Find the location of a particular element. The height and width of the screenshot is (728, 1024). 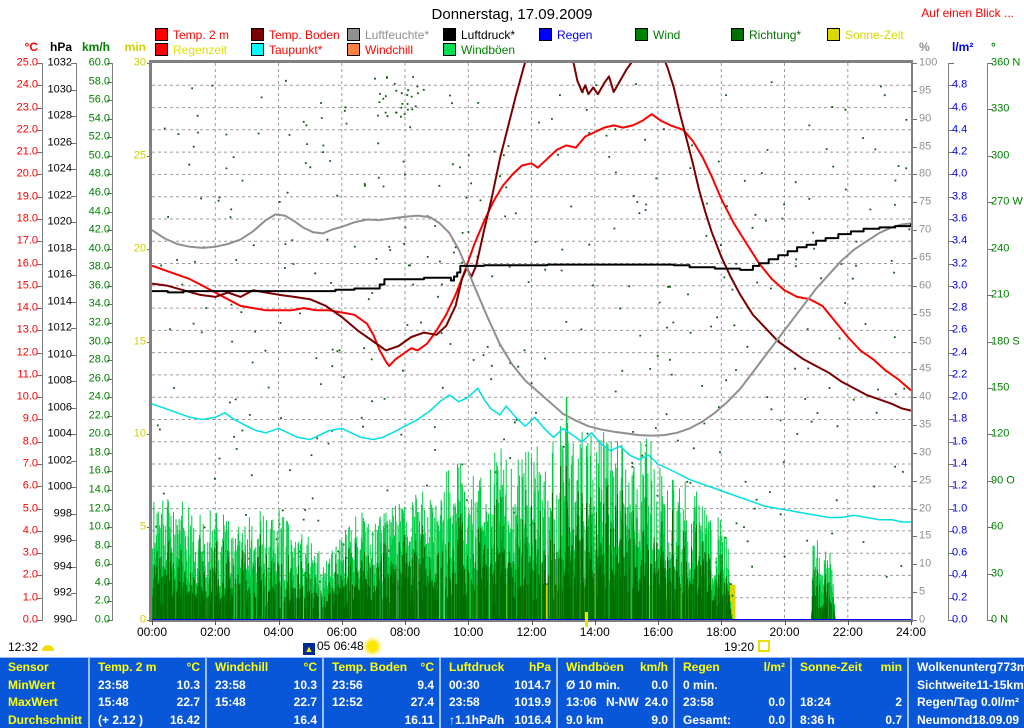

axis-tick-label: 14.0 is located at coordinates (27, 307).